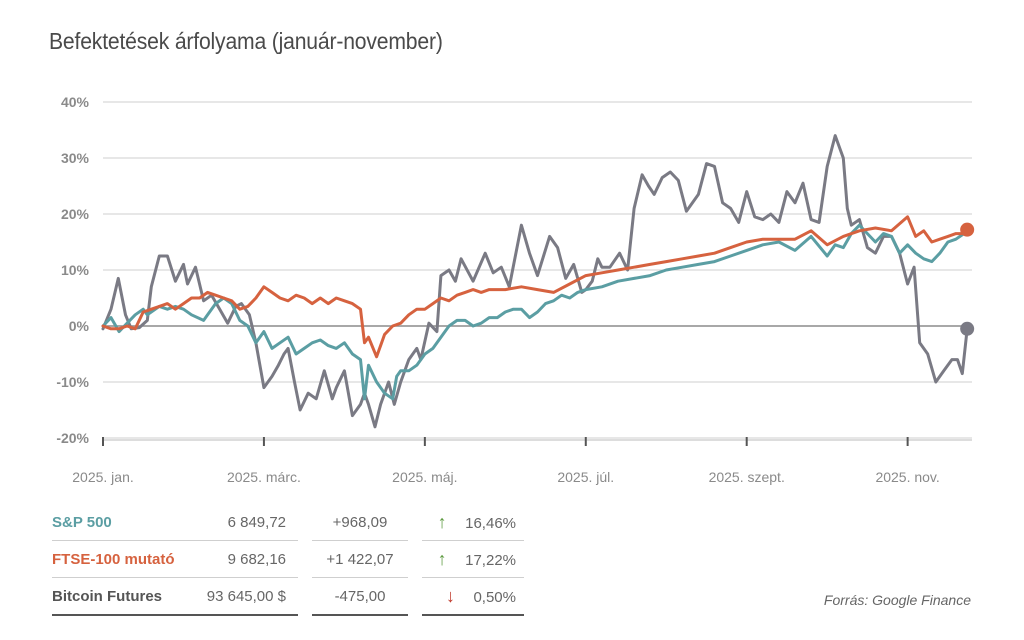 This screenshot has height=640, width=1024. What do you see at coordinates (251, 559) in the screenshot?
I see `asset-value: 9 682,16` at bounding box center [251, 559].